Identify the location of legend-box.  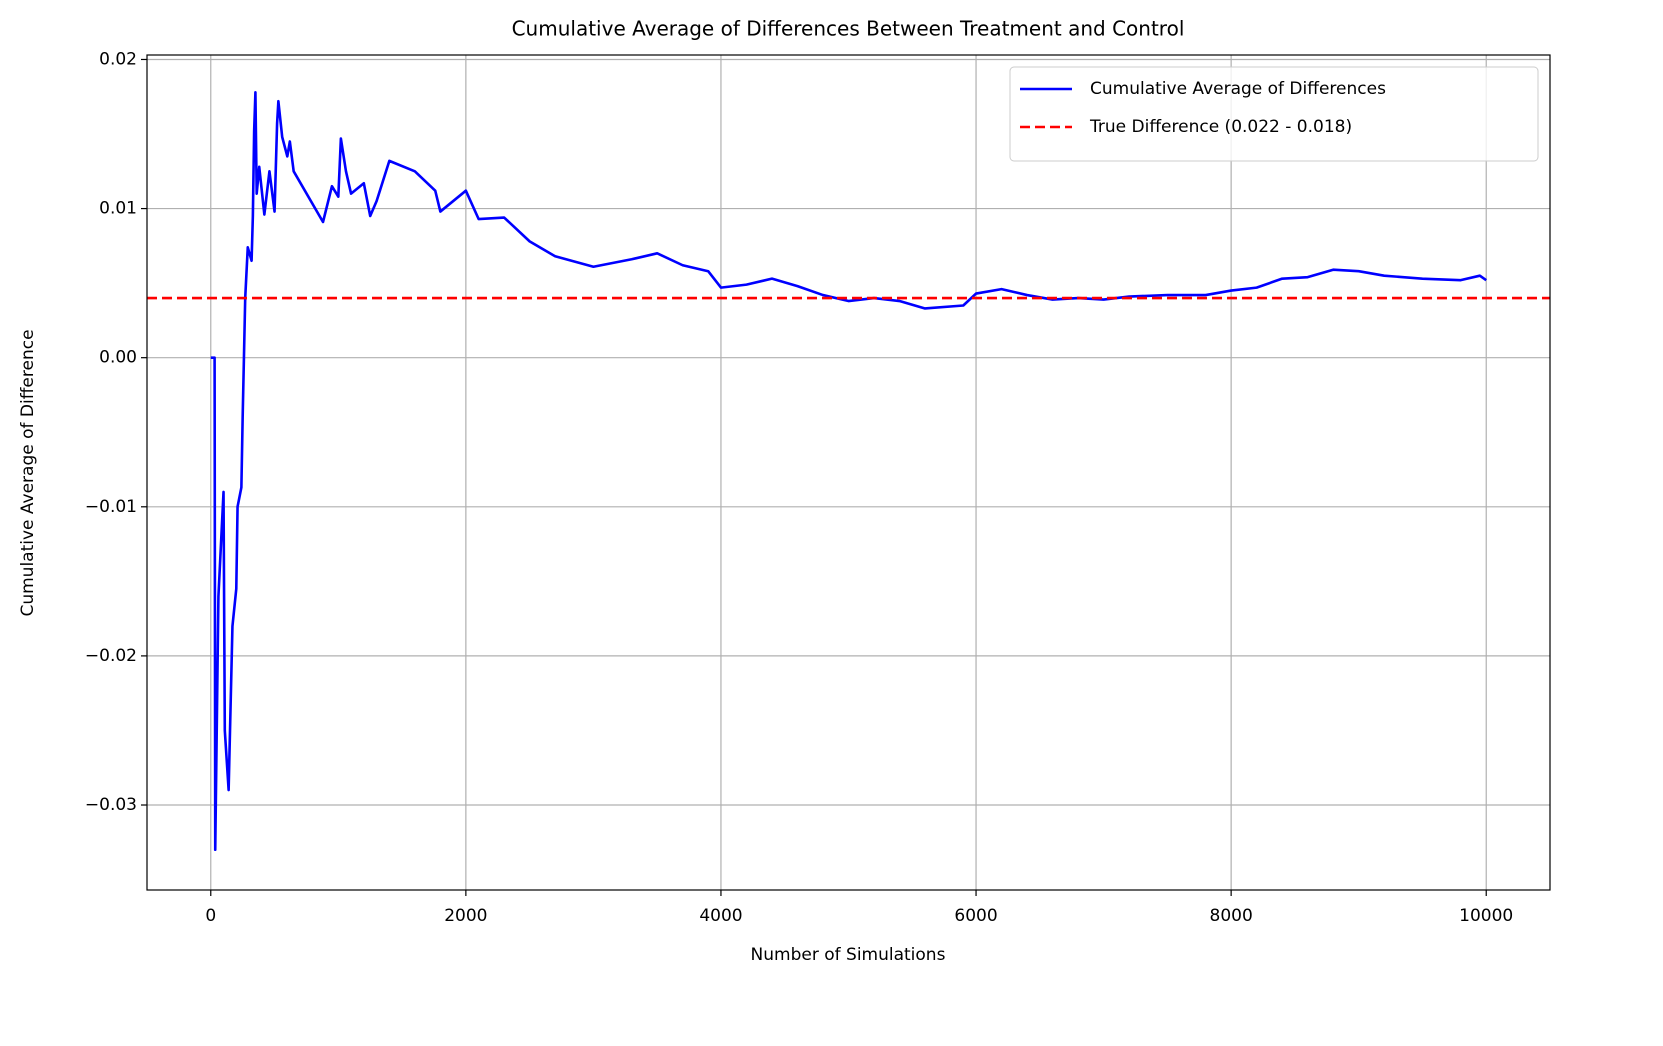
(1274, 114).